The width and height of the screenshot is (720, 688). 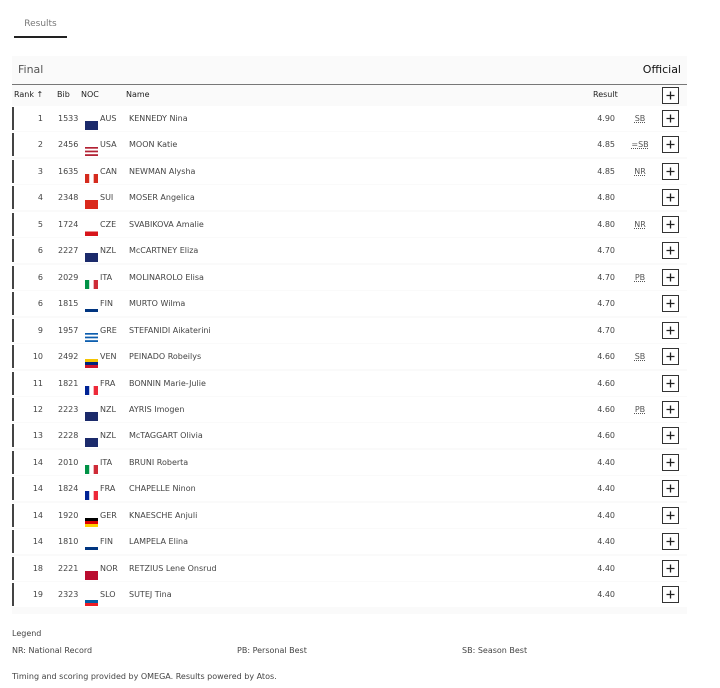 What do you see at coordinates (40, 198) in the screenshot?
I see `rank: 4` at bounding box center [40, 198].